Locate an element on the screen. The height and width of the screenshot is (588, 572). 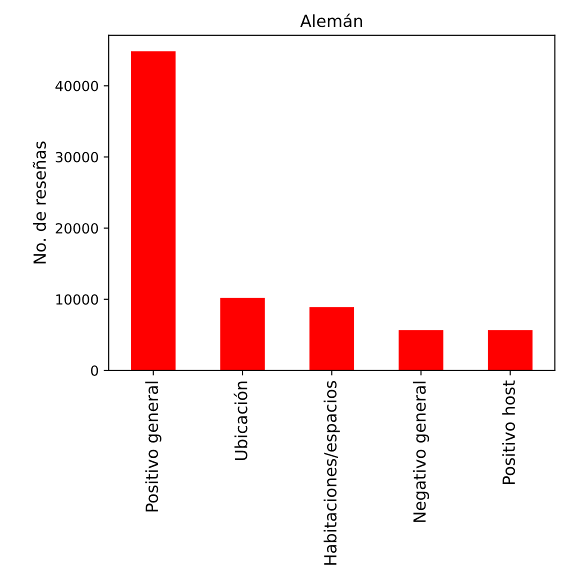
y-tick-label: 10000 is located at coordinates (77, 299).